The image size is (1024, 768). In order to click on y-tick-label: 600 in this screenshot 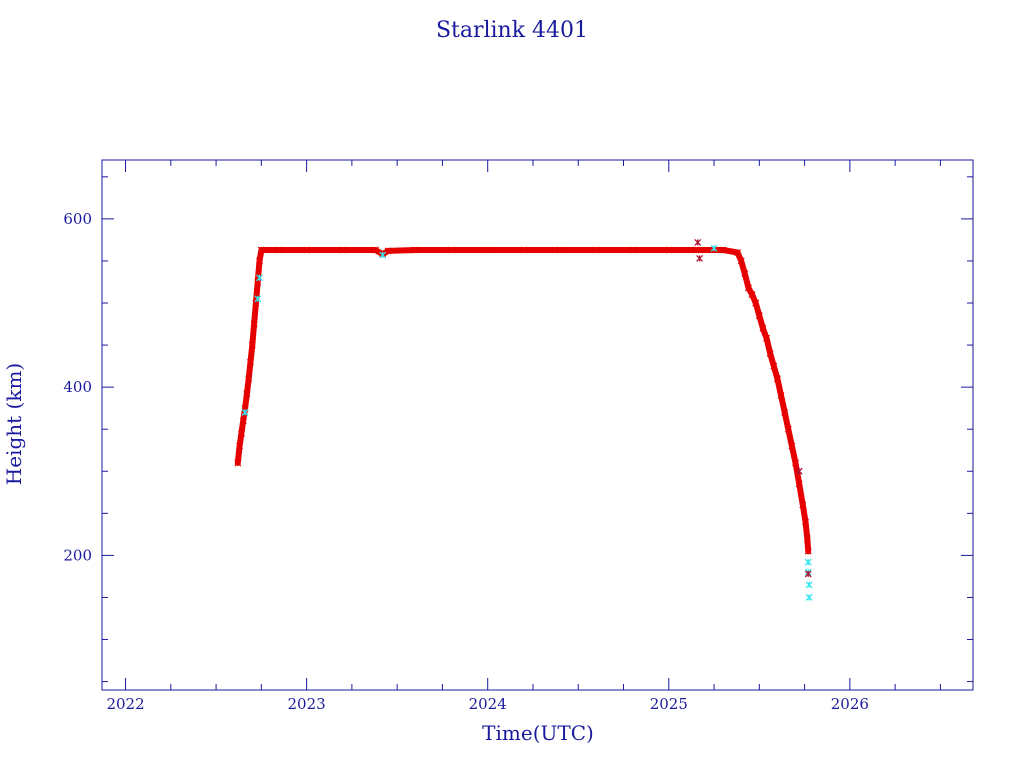, I will do `click(77, 219)`.